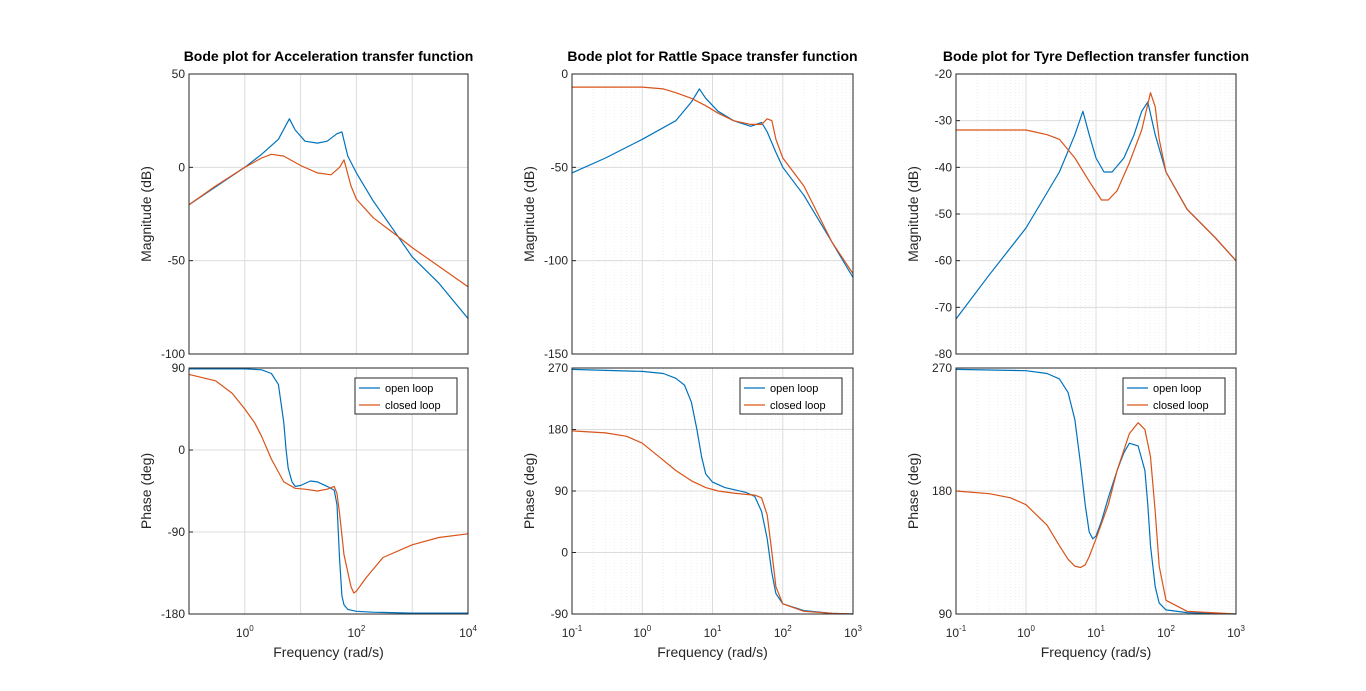 This screenshot has height=691, width=1366. What do you see at coordinates (944, 354) in the screenshot?
I see `y-tick-label: -80` at bounding box center [944, 354].